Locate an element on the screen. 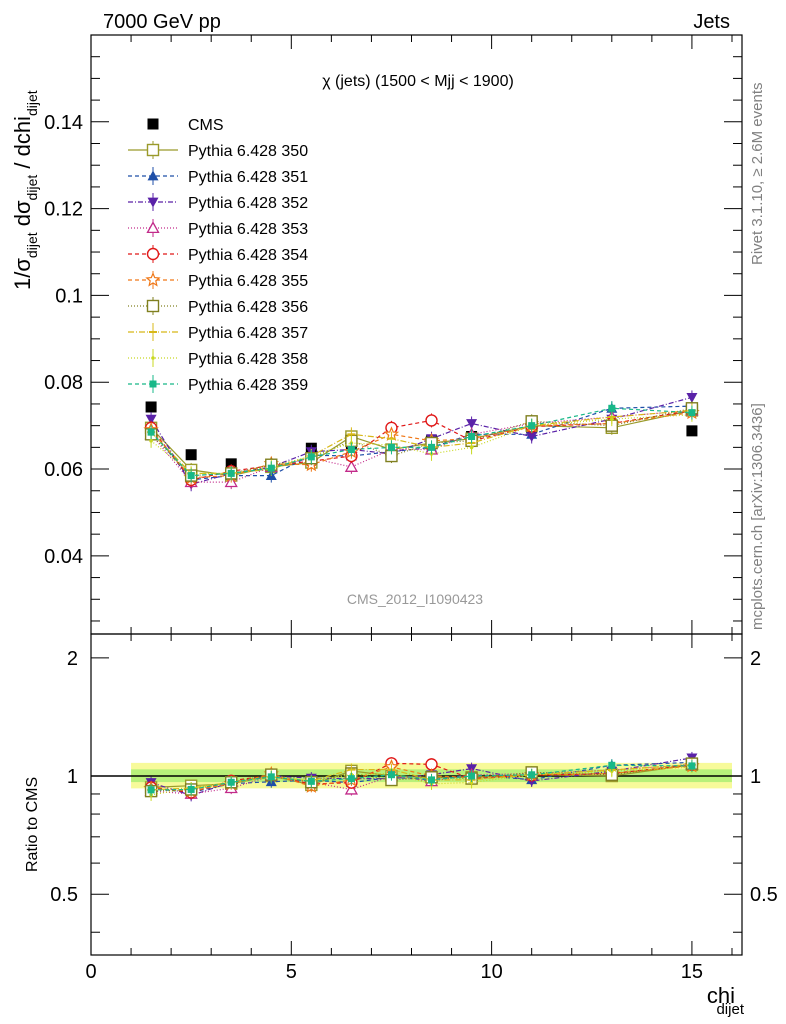  legend-label: Pythia 6.428 358 is located at coordinates (248, 359).